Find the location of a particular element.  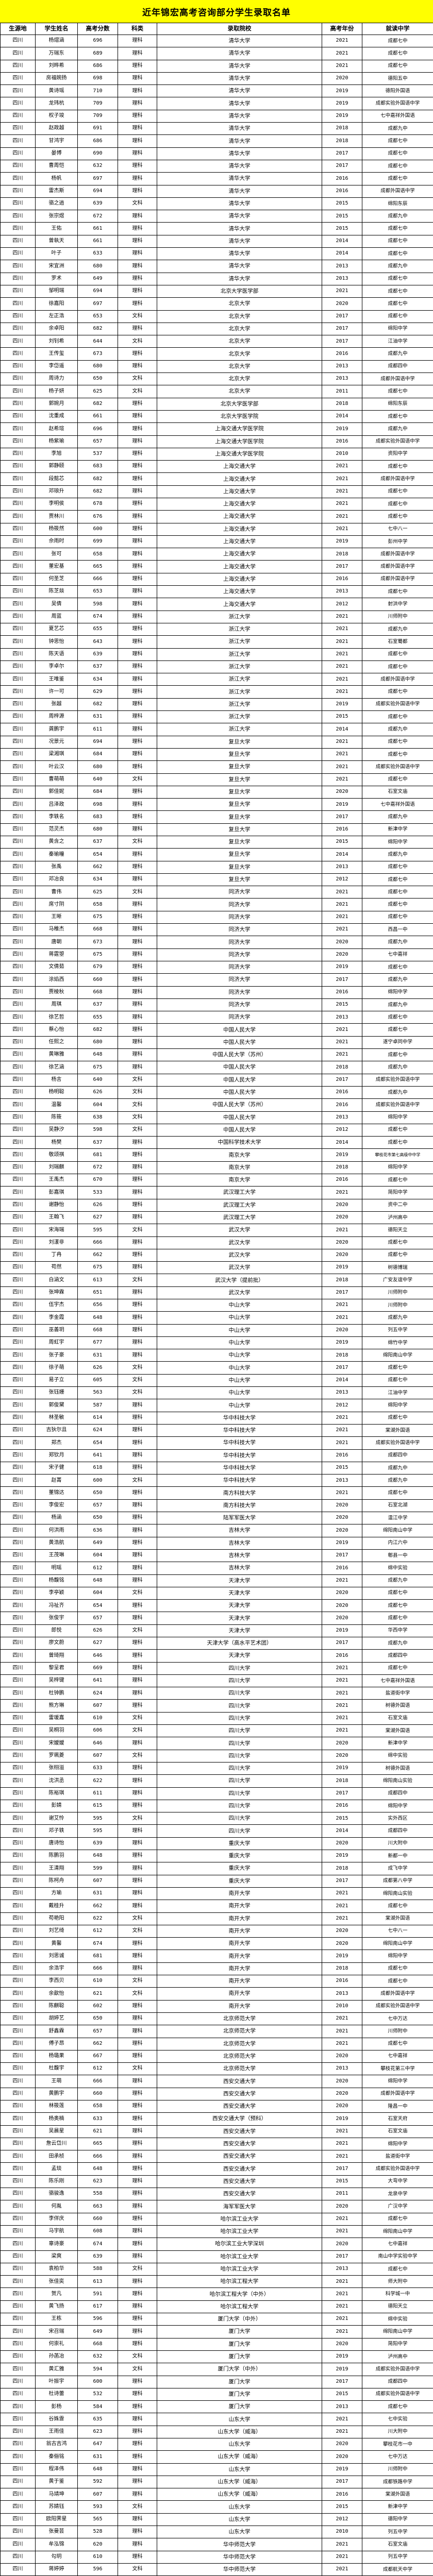

cell-name: 陈柯舟 is located at coordinates (56, 1881).